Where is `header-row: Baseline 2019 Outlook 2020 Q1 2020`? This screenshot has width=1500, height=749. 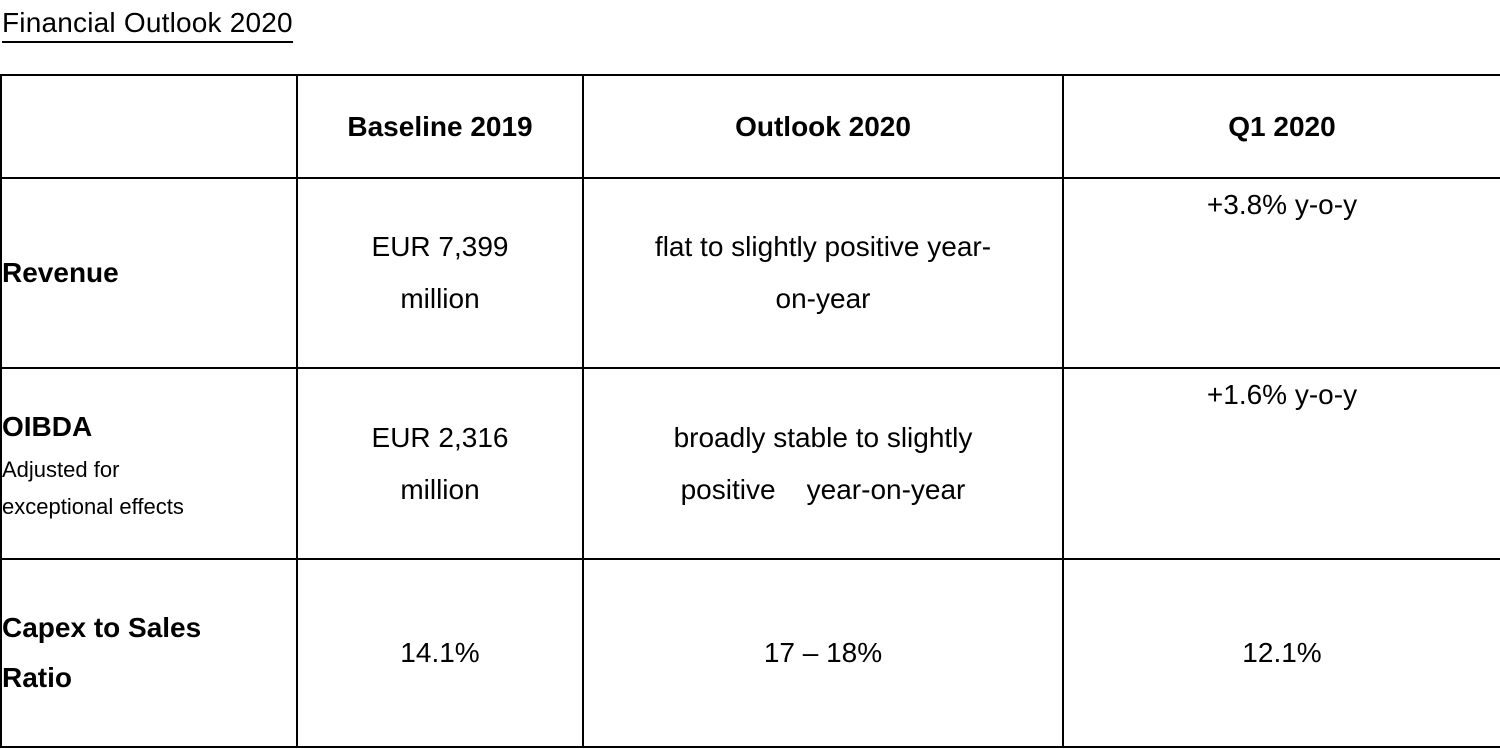 header-row: Baseline 2019 Outlook 2020 Q1 2020 is located at coordinates (750, 126).